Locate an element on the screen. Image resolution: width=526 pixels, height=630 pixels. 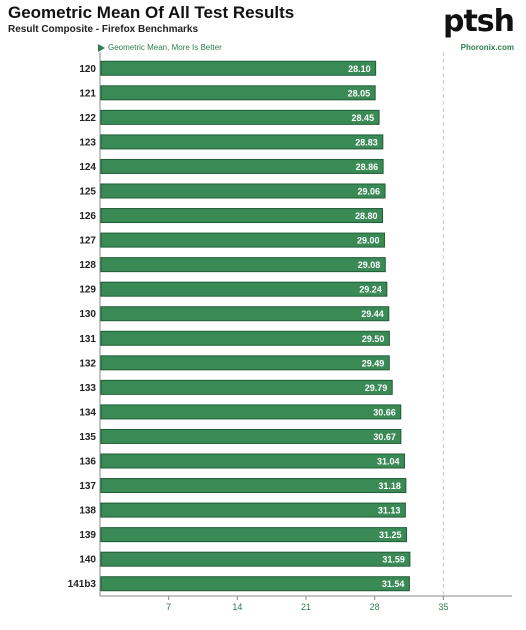
value-label-121: 28.05 is located at coordinates (359, 93).